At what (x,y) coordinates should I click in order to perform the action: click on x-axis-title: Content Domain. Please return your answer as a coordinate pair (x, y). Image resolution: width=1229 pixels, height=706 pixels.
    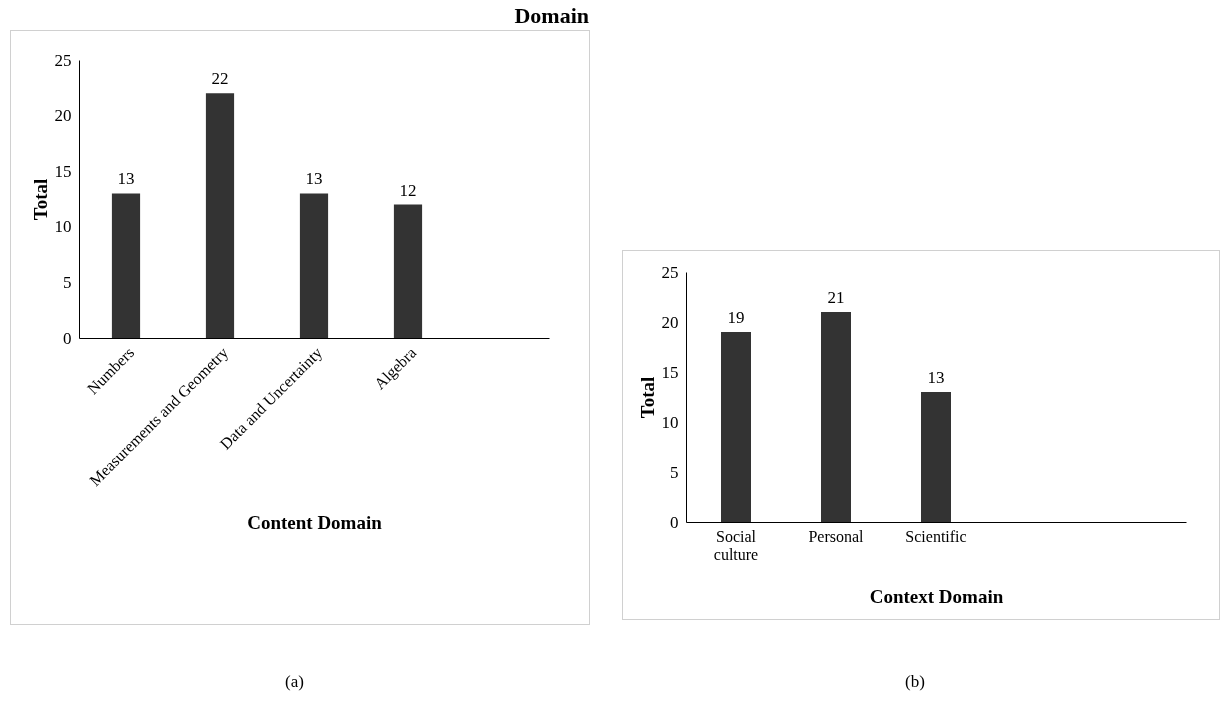
    Looking at the image, I should click on (315, 523).